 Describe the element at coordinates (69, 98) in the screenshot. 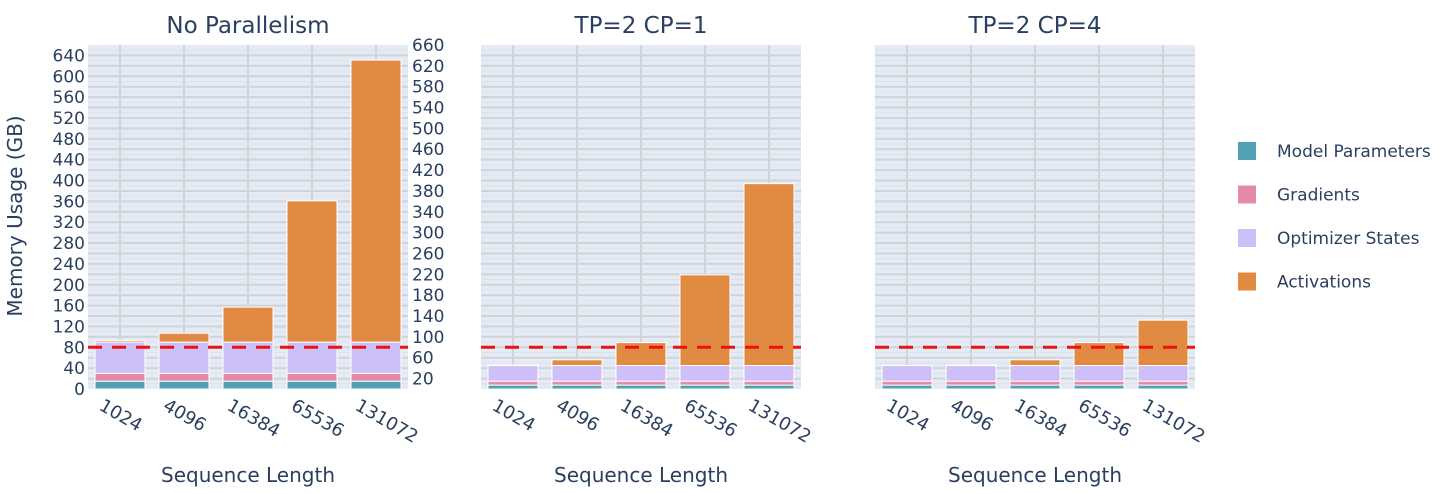

I see `y-tick-label: 560` at that location.